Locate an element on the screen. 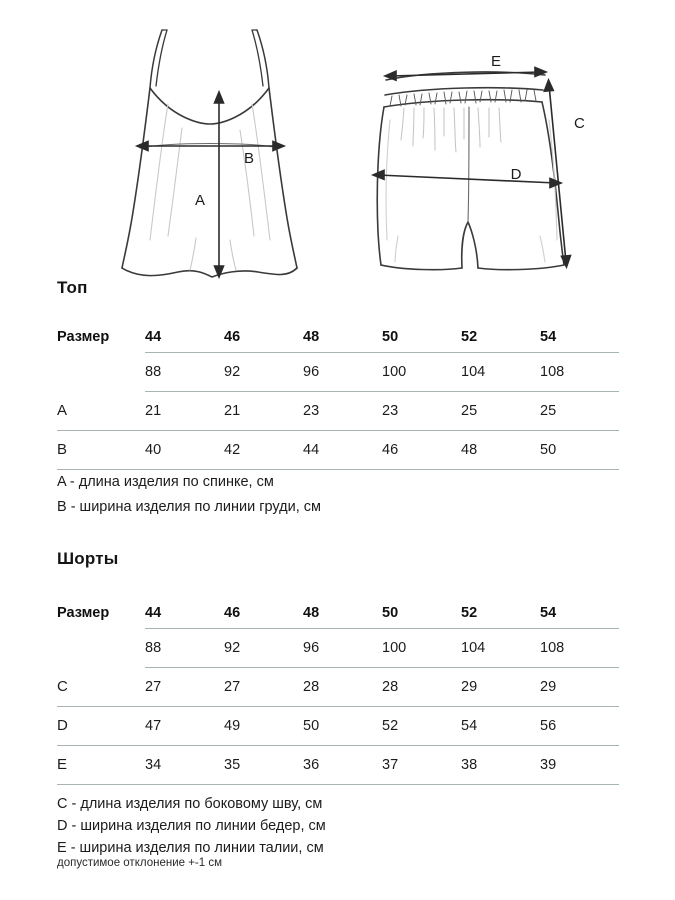  legend-line: C - длина изделия по боковому шву, см is located at coordinates (190, 804).